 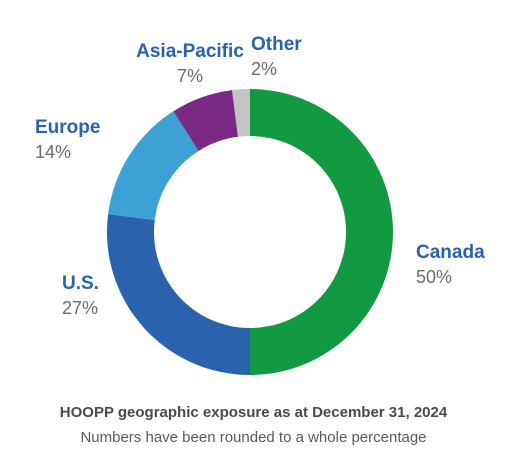 I want to click on slice-value-u-s: 27%, so click(x=80, y=308).